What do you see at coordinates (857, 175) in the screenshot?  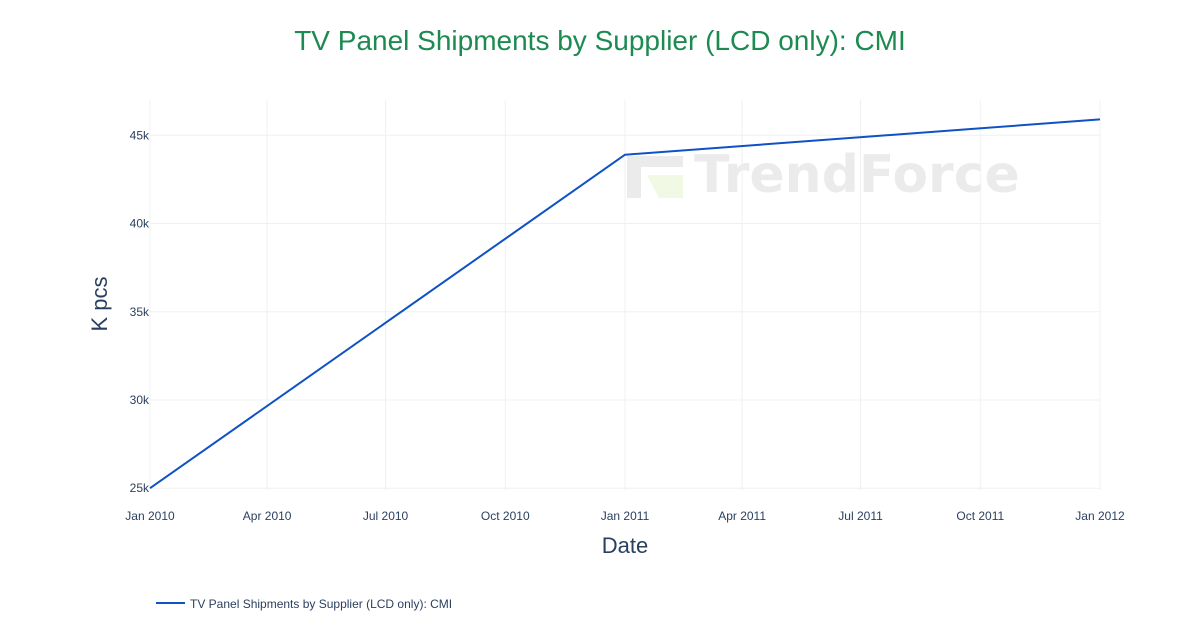 I see `watermark-text: TrendForce` at bounding box center [857, 175].